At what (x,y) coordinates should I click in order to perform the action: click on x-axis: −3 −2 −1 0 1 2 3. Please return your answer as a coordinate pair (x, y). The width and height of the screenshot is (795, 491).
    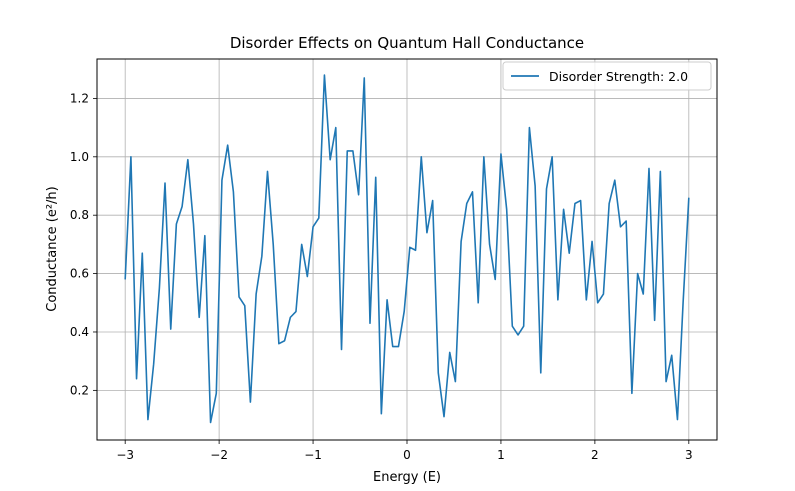
    Looking at the image, I should click on (404, 451).